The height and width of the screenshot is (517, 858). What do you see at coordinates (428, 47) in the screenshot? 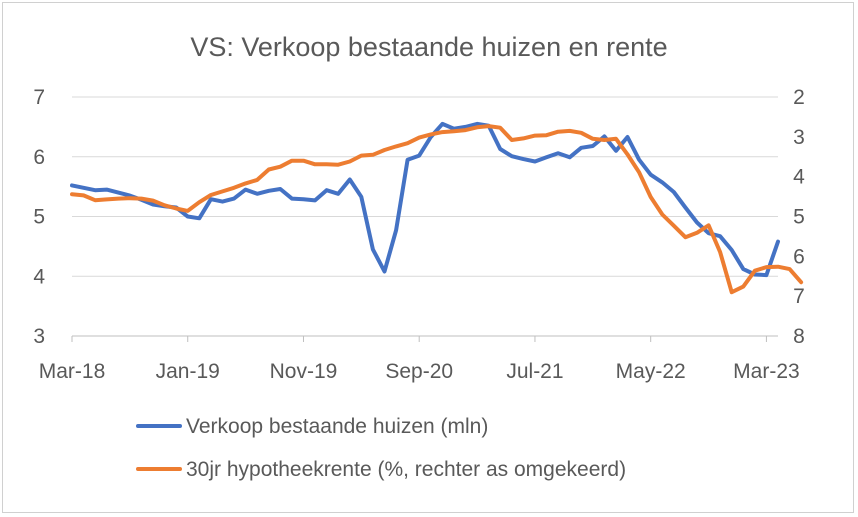
I see `chart-title: VS: Verkoop bestaande huizen en rente` at bounding box center [428, 47].